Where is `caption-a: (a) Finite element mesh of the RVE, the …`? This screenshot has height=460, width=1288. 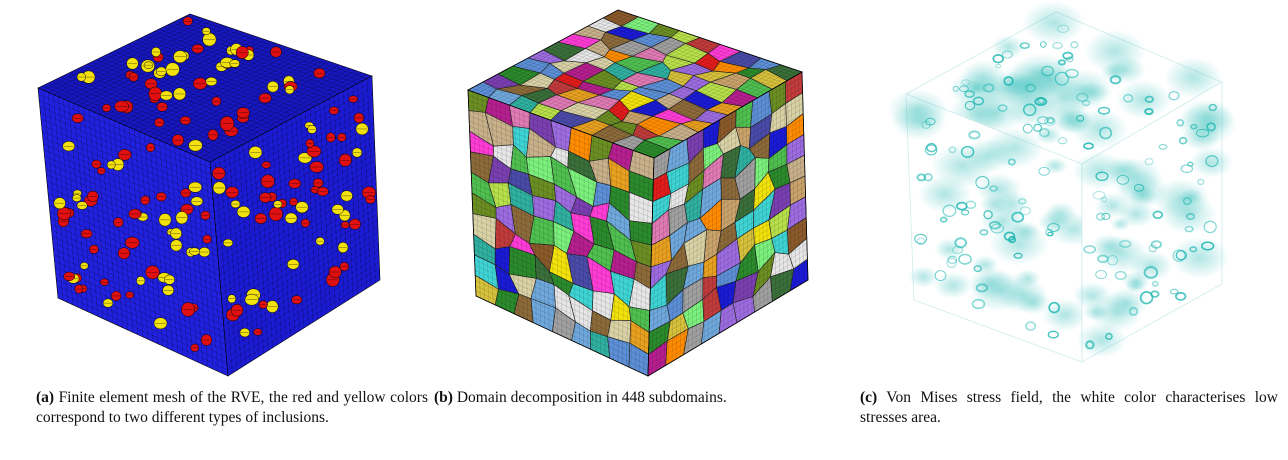
caption-a: (a) Finite element mesh of the RVE, the … is located at coordinates (232, 408).